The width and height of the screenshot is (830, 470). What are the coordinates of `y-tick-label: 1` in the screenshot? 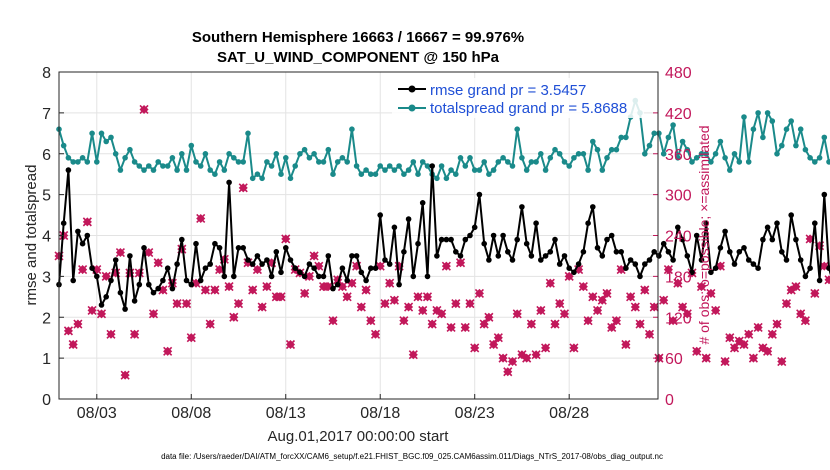 It's located at (46, 359).